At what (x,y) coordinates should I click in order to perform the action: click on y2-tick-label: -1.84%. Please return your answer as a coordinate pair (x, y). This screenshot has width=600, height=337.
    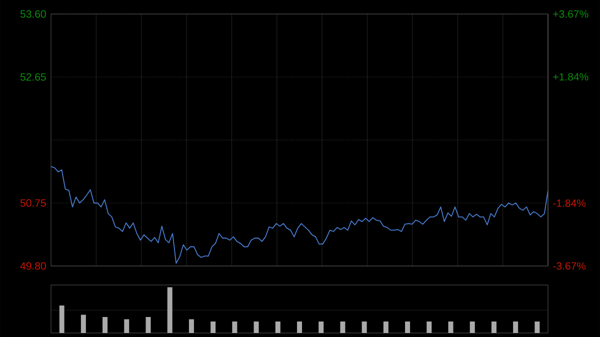
    Looking at the image, I should click on (569, 203).